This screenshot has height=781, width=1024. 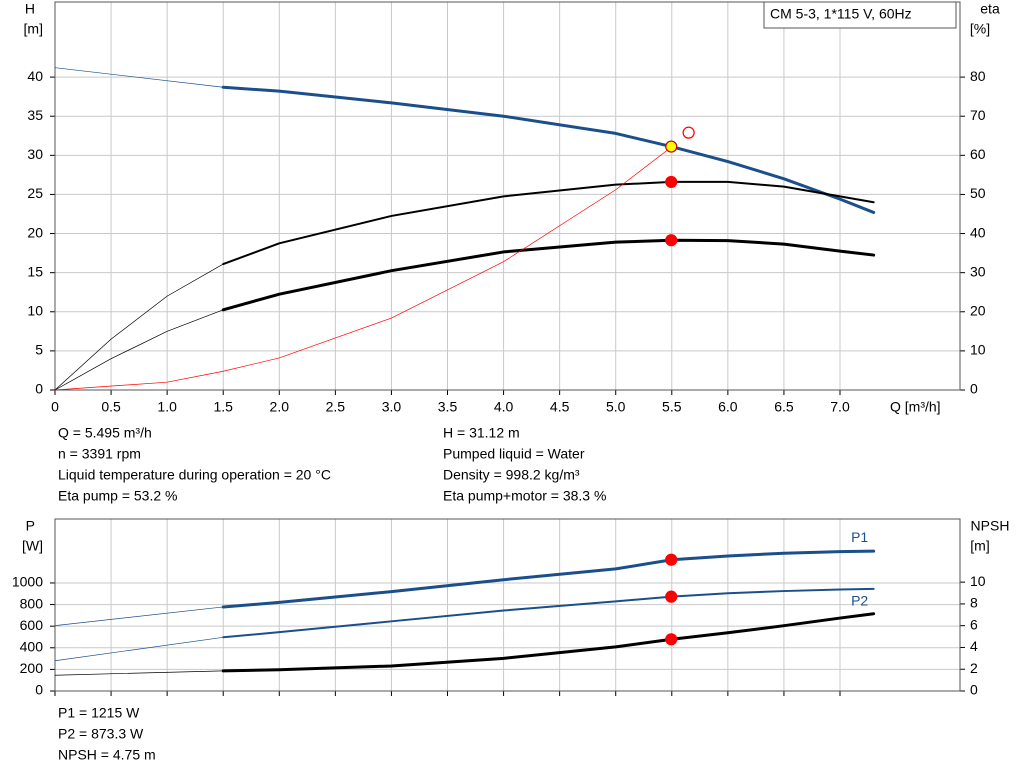 What do you see at coordinates (841, 14) in the screenshot?
I see `chart-title: CM 5-3, 1*115 V, 60Hz` at bounding box center [841, 14].